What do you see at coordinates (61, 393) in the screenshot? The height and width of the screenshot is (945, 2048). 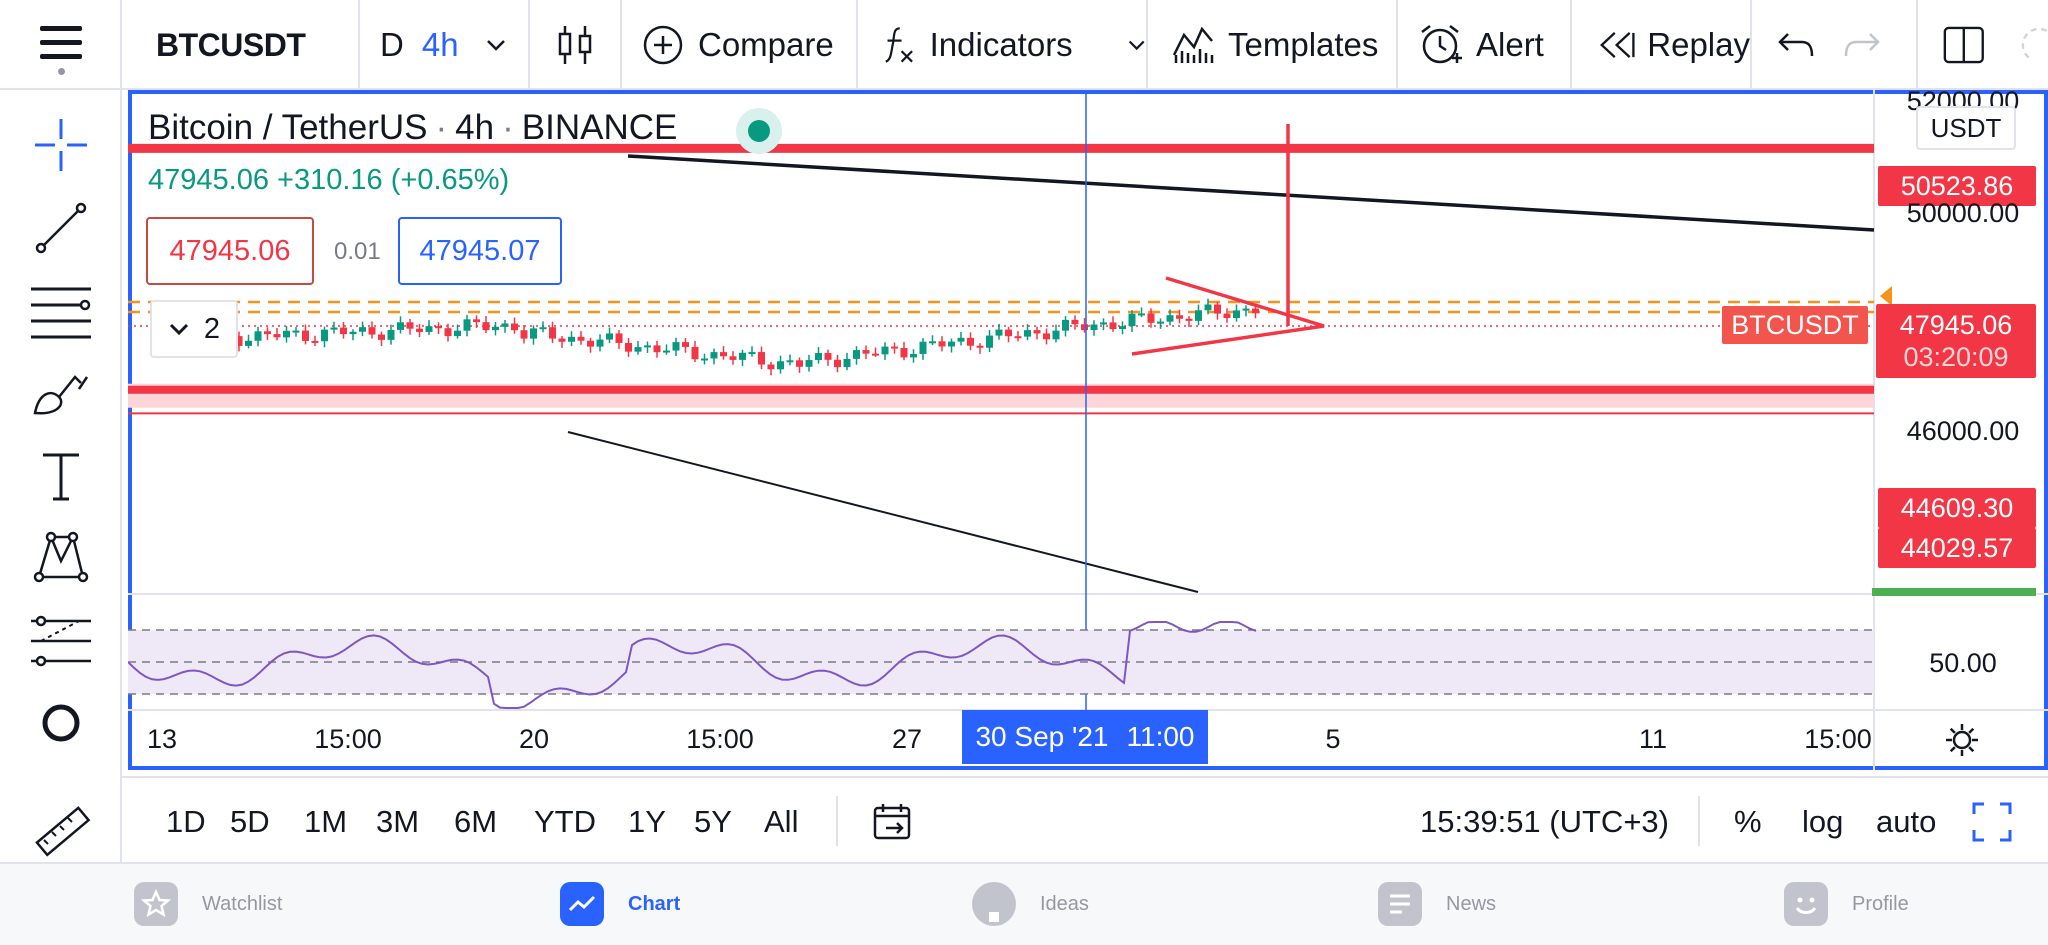 I see `brush-tool` at bounding box center [61, 393].